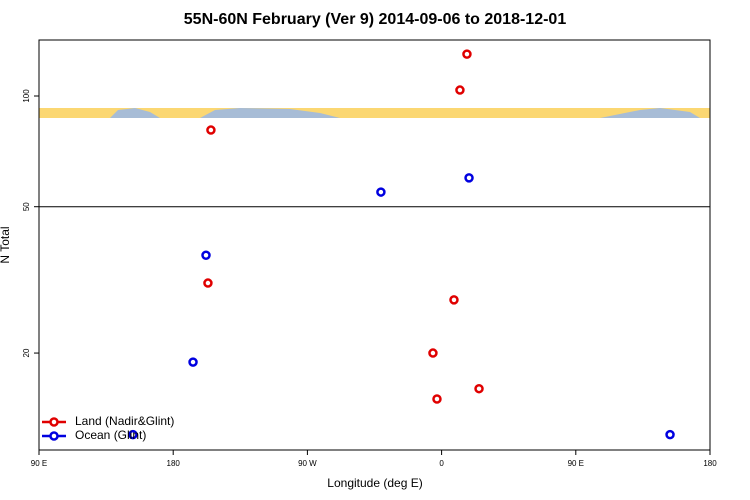 This screenshot has height=500, width=750. I want to click on y-tick-label: 20, so click(26, 352).